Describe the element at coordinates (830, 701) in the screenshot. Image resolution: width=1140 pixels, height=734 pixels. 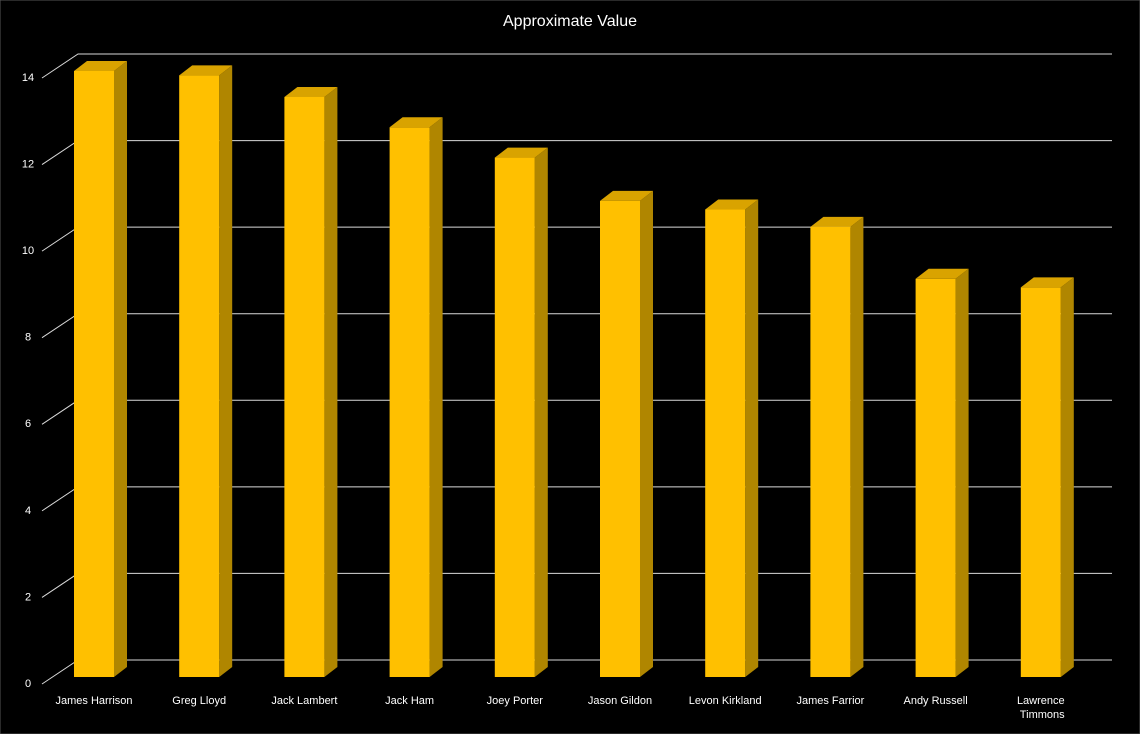
I see `x-tick-label: James Farrior` at that location.